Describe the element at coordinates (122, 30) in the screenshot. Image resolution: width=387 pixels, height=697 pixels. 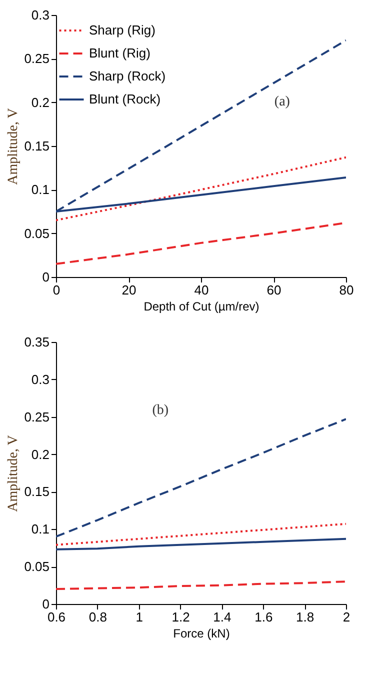
I see `legend-label: Sharp (Rig)` at that location.